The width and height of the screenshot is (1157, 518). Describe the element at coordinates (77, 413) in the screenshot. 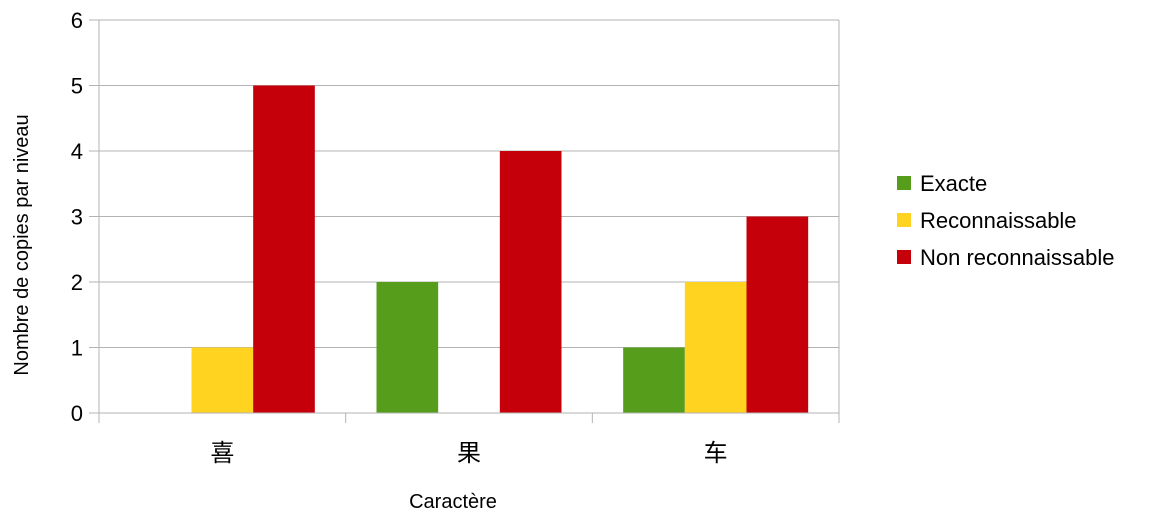

I see `y-tick-label: 0` at that location.